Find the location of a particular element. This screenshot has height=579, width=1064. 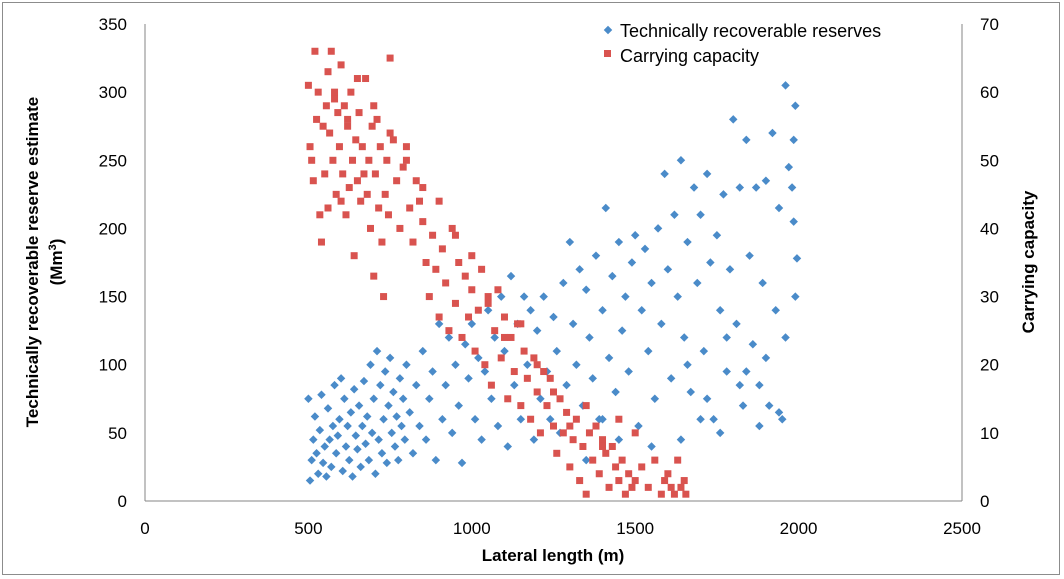

y2-tick-label: 40 is located at coordinates (989, 228).